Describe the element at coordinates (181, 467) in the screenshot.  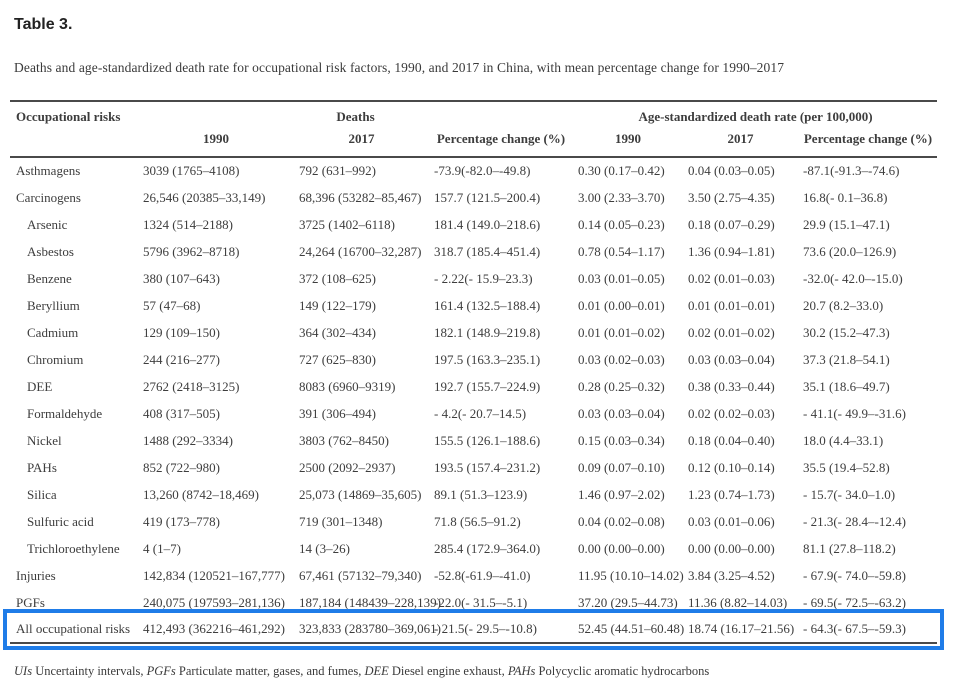
I see `table-cell: 852 (722–980)` at that location.